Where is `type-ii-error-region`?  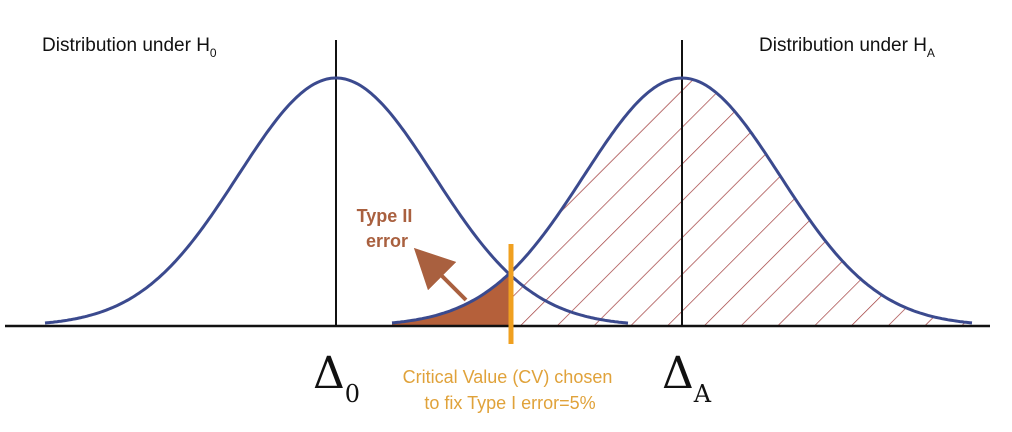
type-ii-error-region is located at coordinates (451, 298).